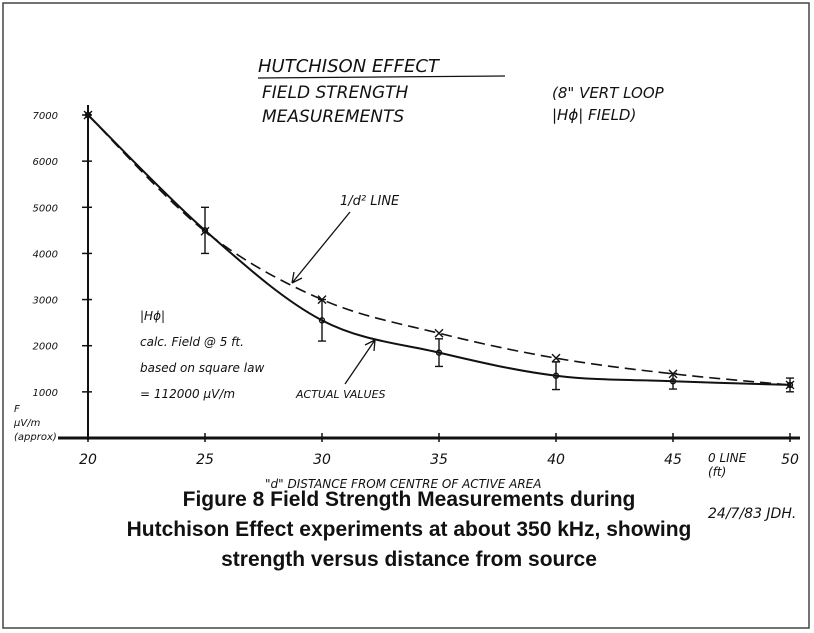  What do you see at coordinates (45, 208) in the screenshot?
I see `y-tick-label: 5000` at bounding box center [45, 208].